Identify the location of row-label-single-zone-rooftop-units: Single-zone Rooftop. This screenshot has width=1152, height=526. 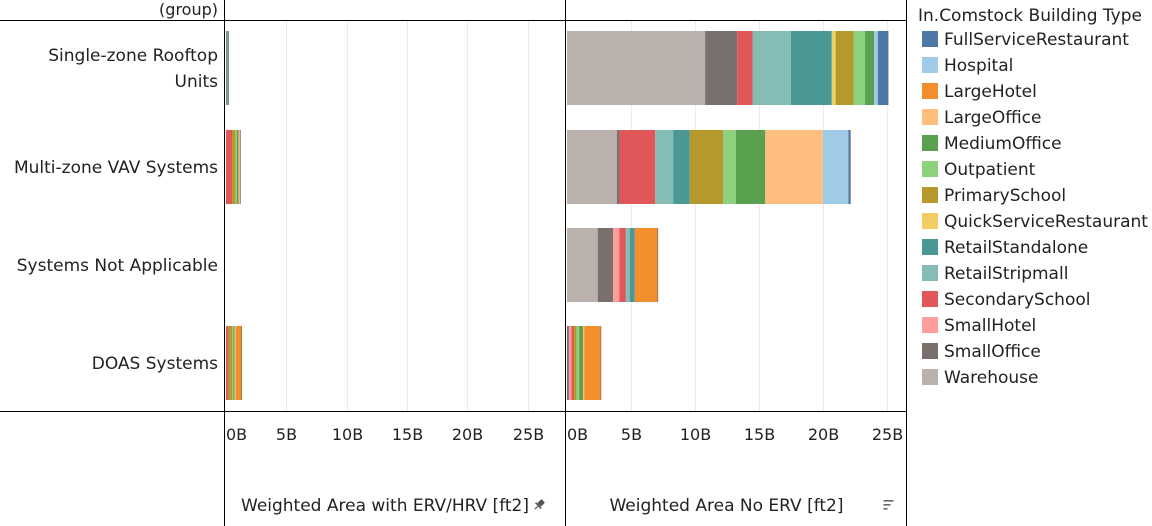
(133, 56).